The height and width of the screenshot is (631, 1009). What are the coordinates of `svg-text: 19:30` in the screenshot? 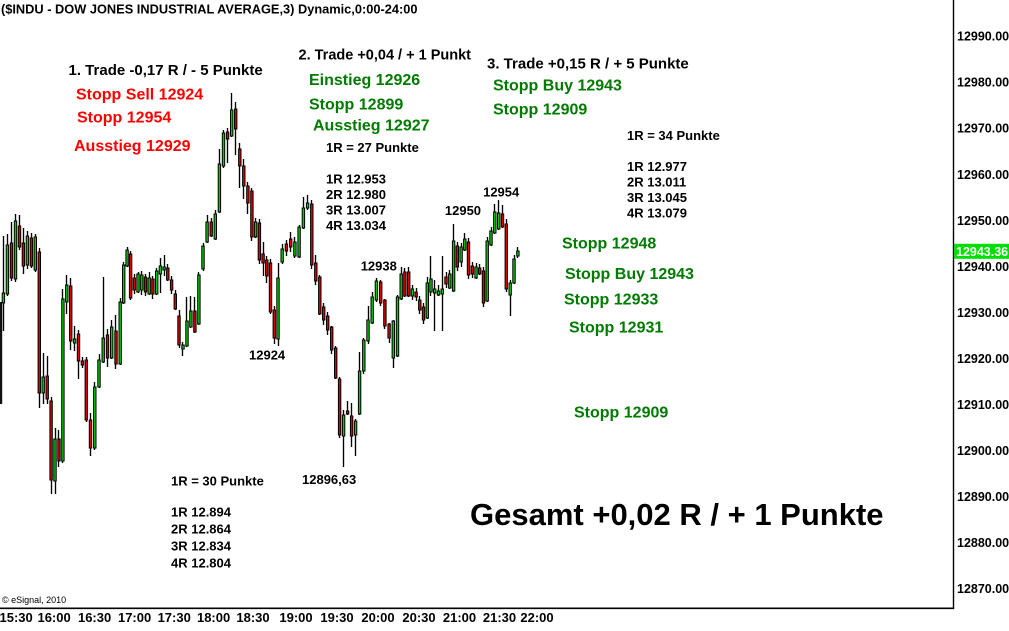 It's located at (336, 617).